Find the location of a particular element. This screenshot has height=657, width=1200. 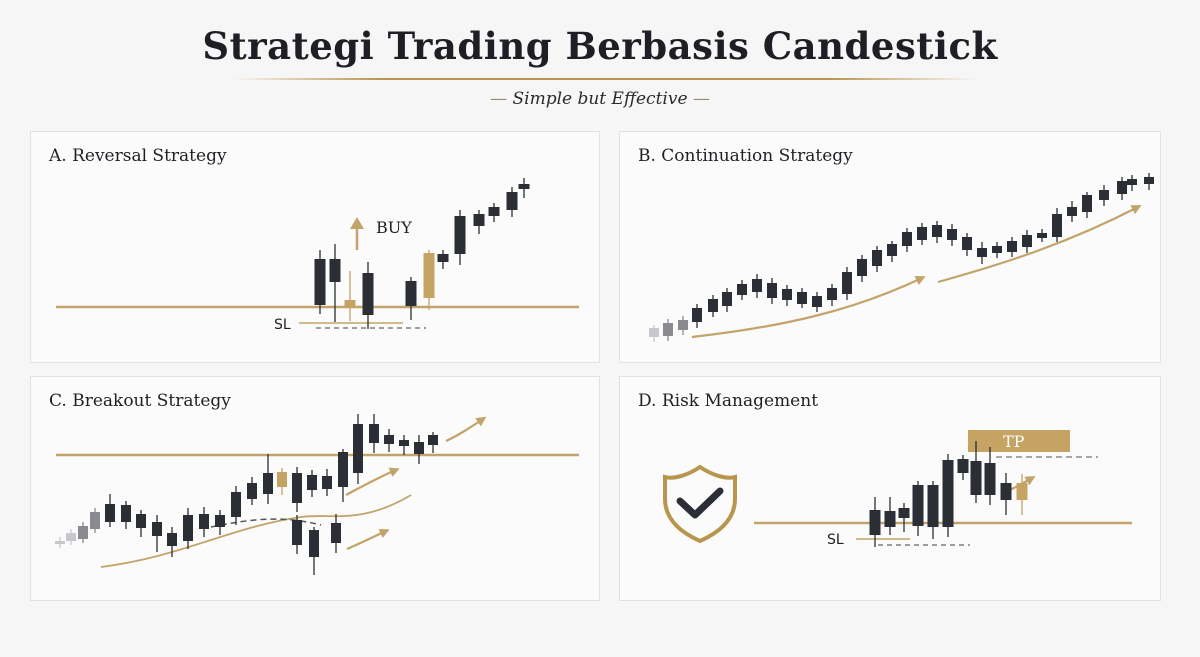

page-subtitle: — Simple but Effective — is located at coordinates (600, 99).